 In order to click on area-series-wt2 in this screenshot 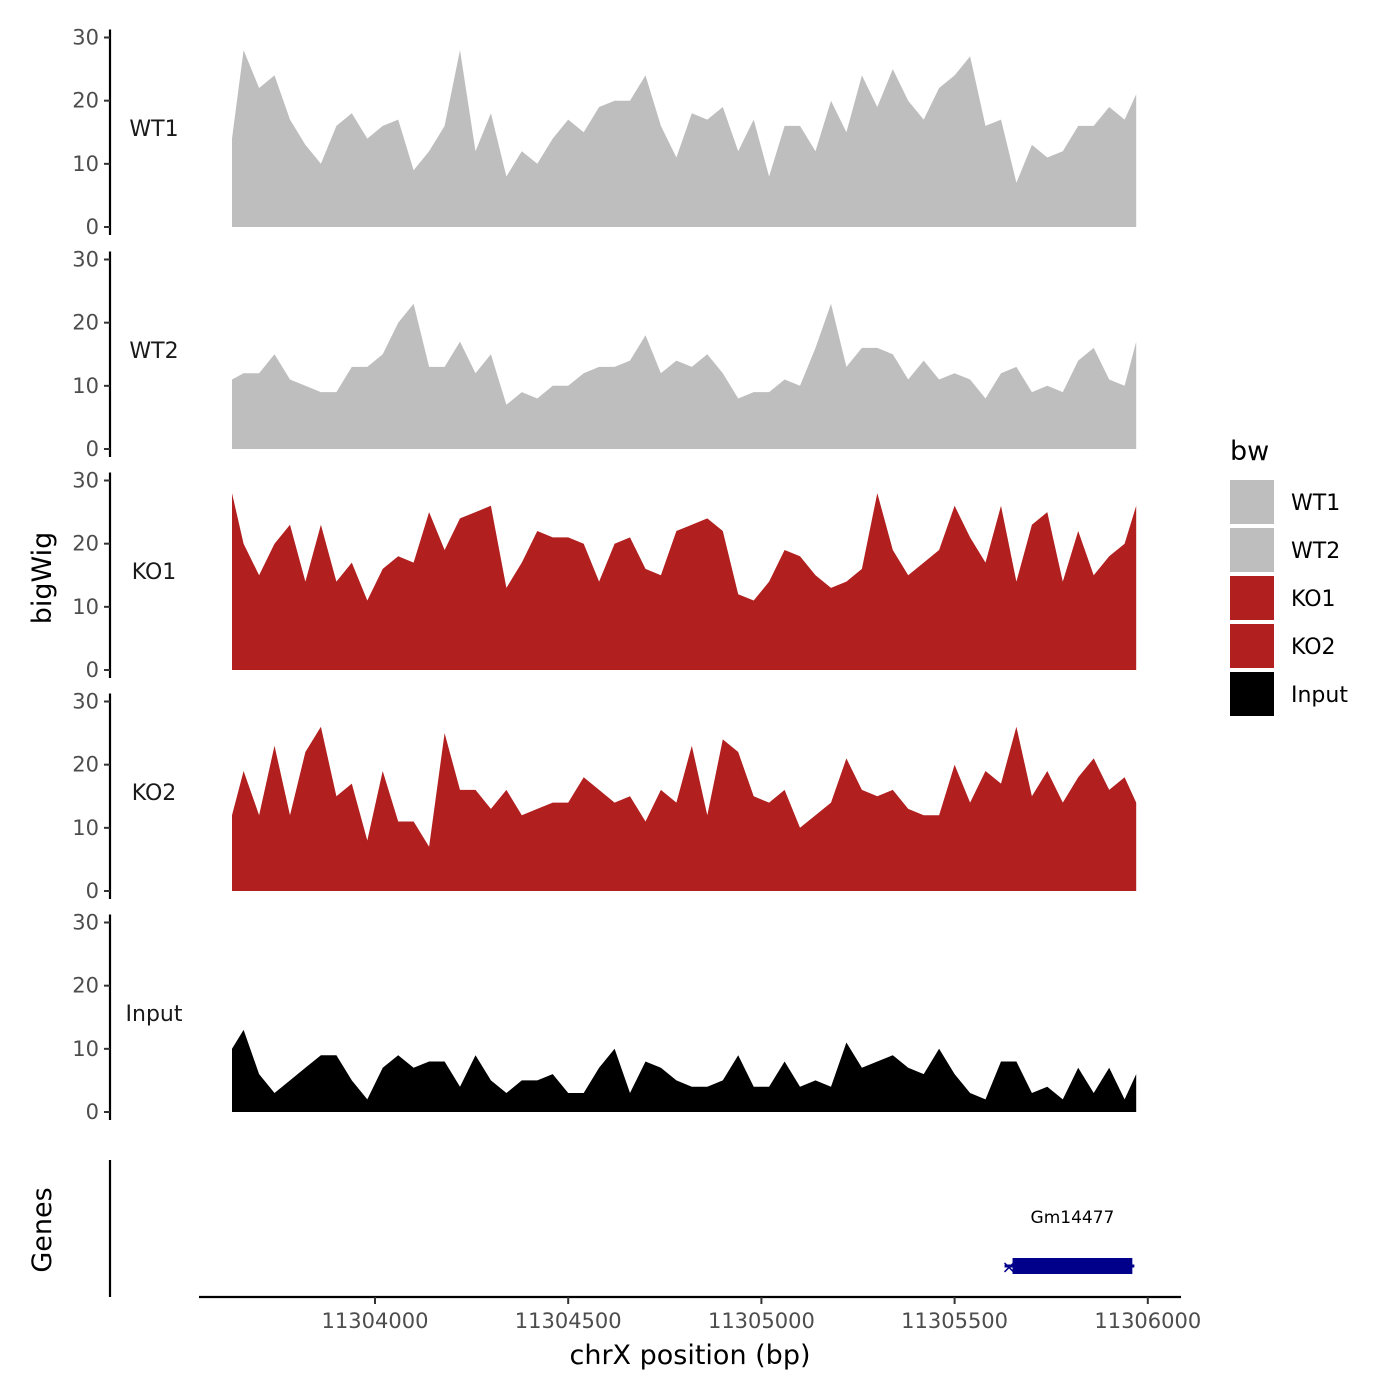, I will do `click(684, 376)`.